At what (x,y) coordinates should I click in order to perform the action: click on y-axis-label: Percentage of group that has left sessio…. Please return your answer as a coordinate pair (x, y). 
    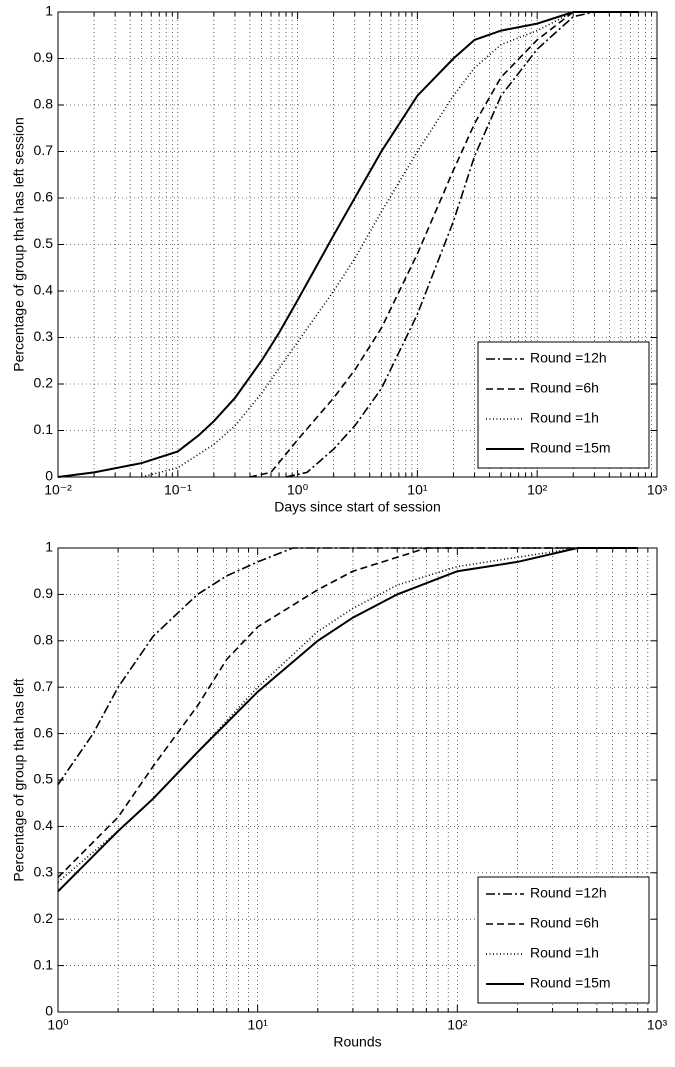
    Looking at the image, I should click on (19, 244).